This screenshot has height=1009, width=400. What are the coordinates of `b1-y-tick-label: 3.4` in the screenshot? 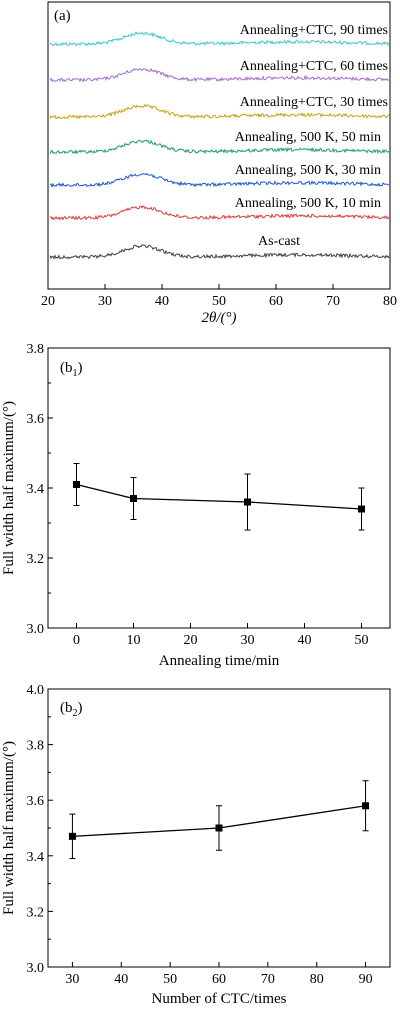 It's located at (36, 489).